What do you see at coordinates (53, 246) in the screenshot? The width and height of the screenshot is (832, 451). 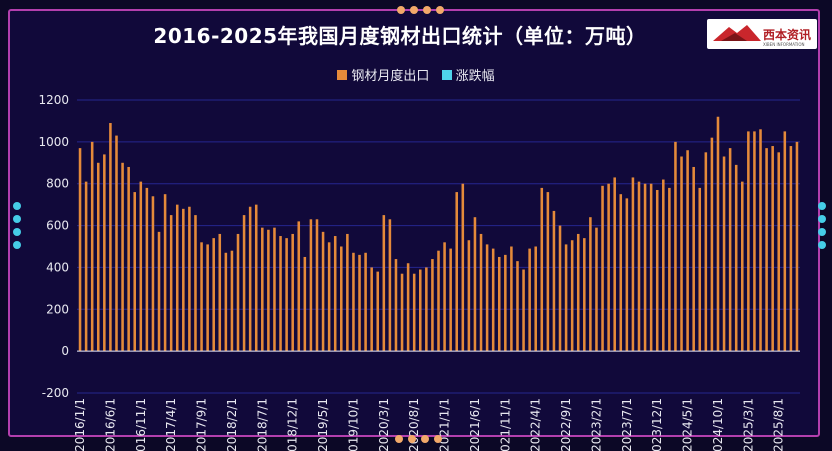 I see `y-axis: -200 0 200 400 600 800 1000 1200` at bounding box center [53, 246].